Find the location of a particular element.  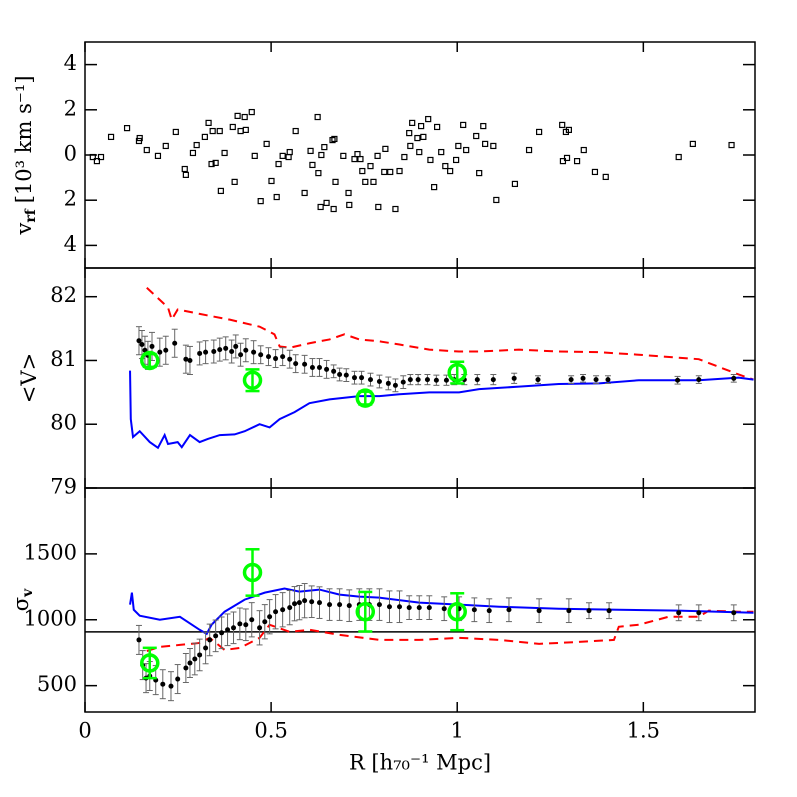

y-tick-label: 1000 is located at coordinates (50, 618).